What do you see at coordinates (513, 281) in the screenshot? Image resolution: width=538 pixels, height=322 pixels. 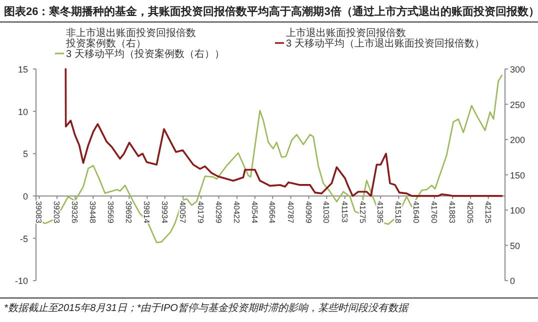 I see `y2-tick-label: 0` at bounding box center [513, 281].